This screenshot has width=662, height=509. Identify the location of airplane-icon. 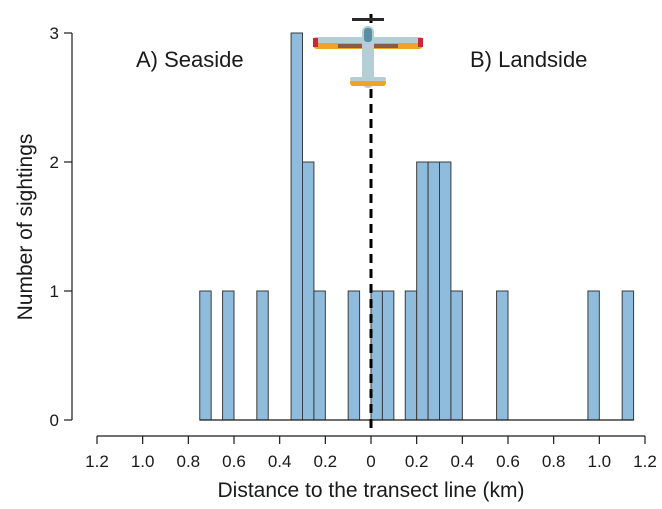
(368, 53).